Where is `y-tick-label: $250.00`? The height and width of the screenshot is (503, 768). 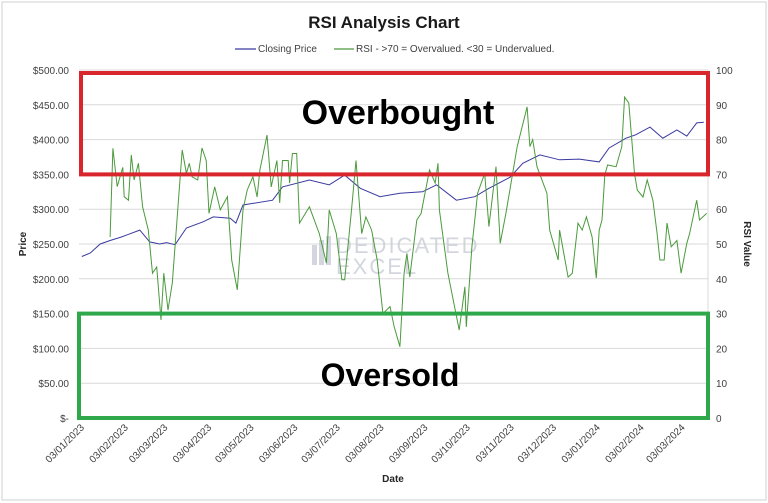
y-tick-label: $250.00 is located at coordinates (51, 245).